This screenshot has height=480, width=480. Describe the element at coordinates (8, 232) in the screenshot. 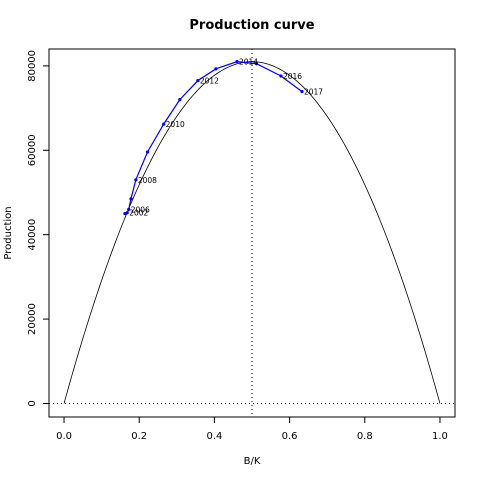

I see `y-axis-label: Production` at that location.